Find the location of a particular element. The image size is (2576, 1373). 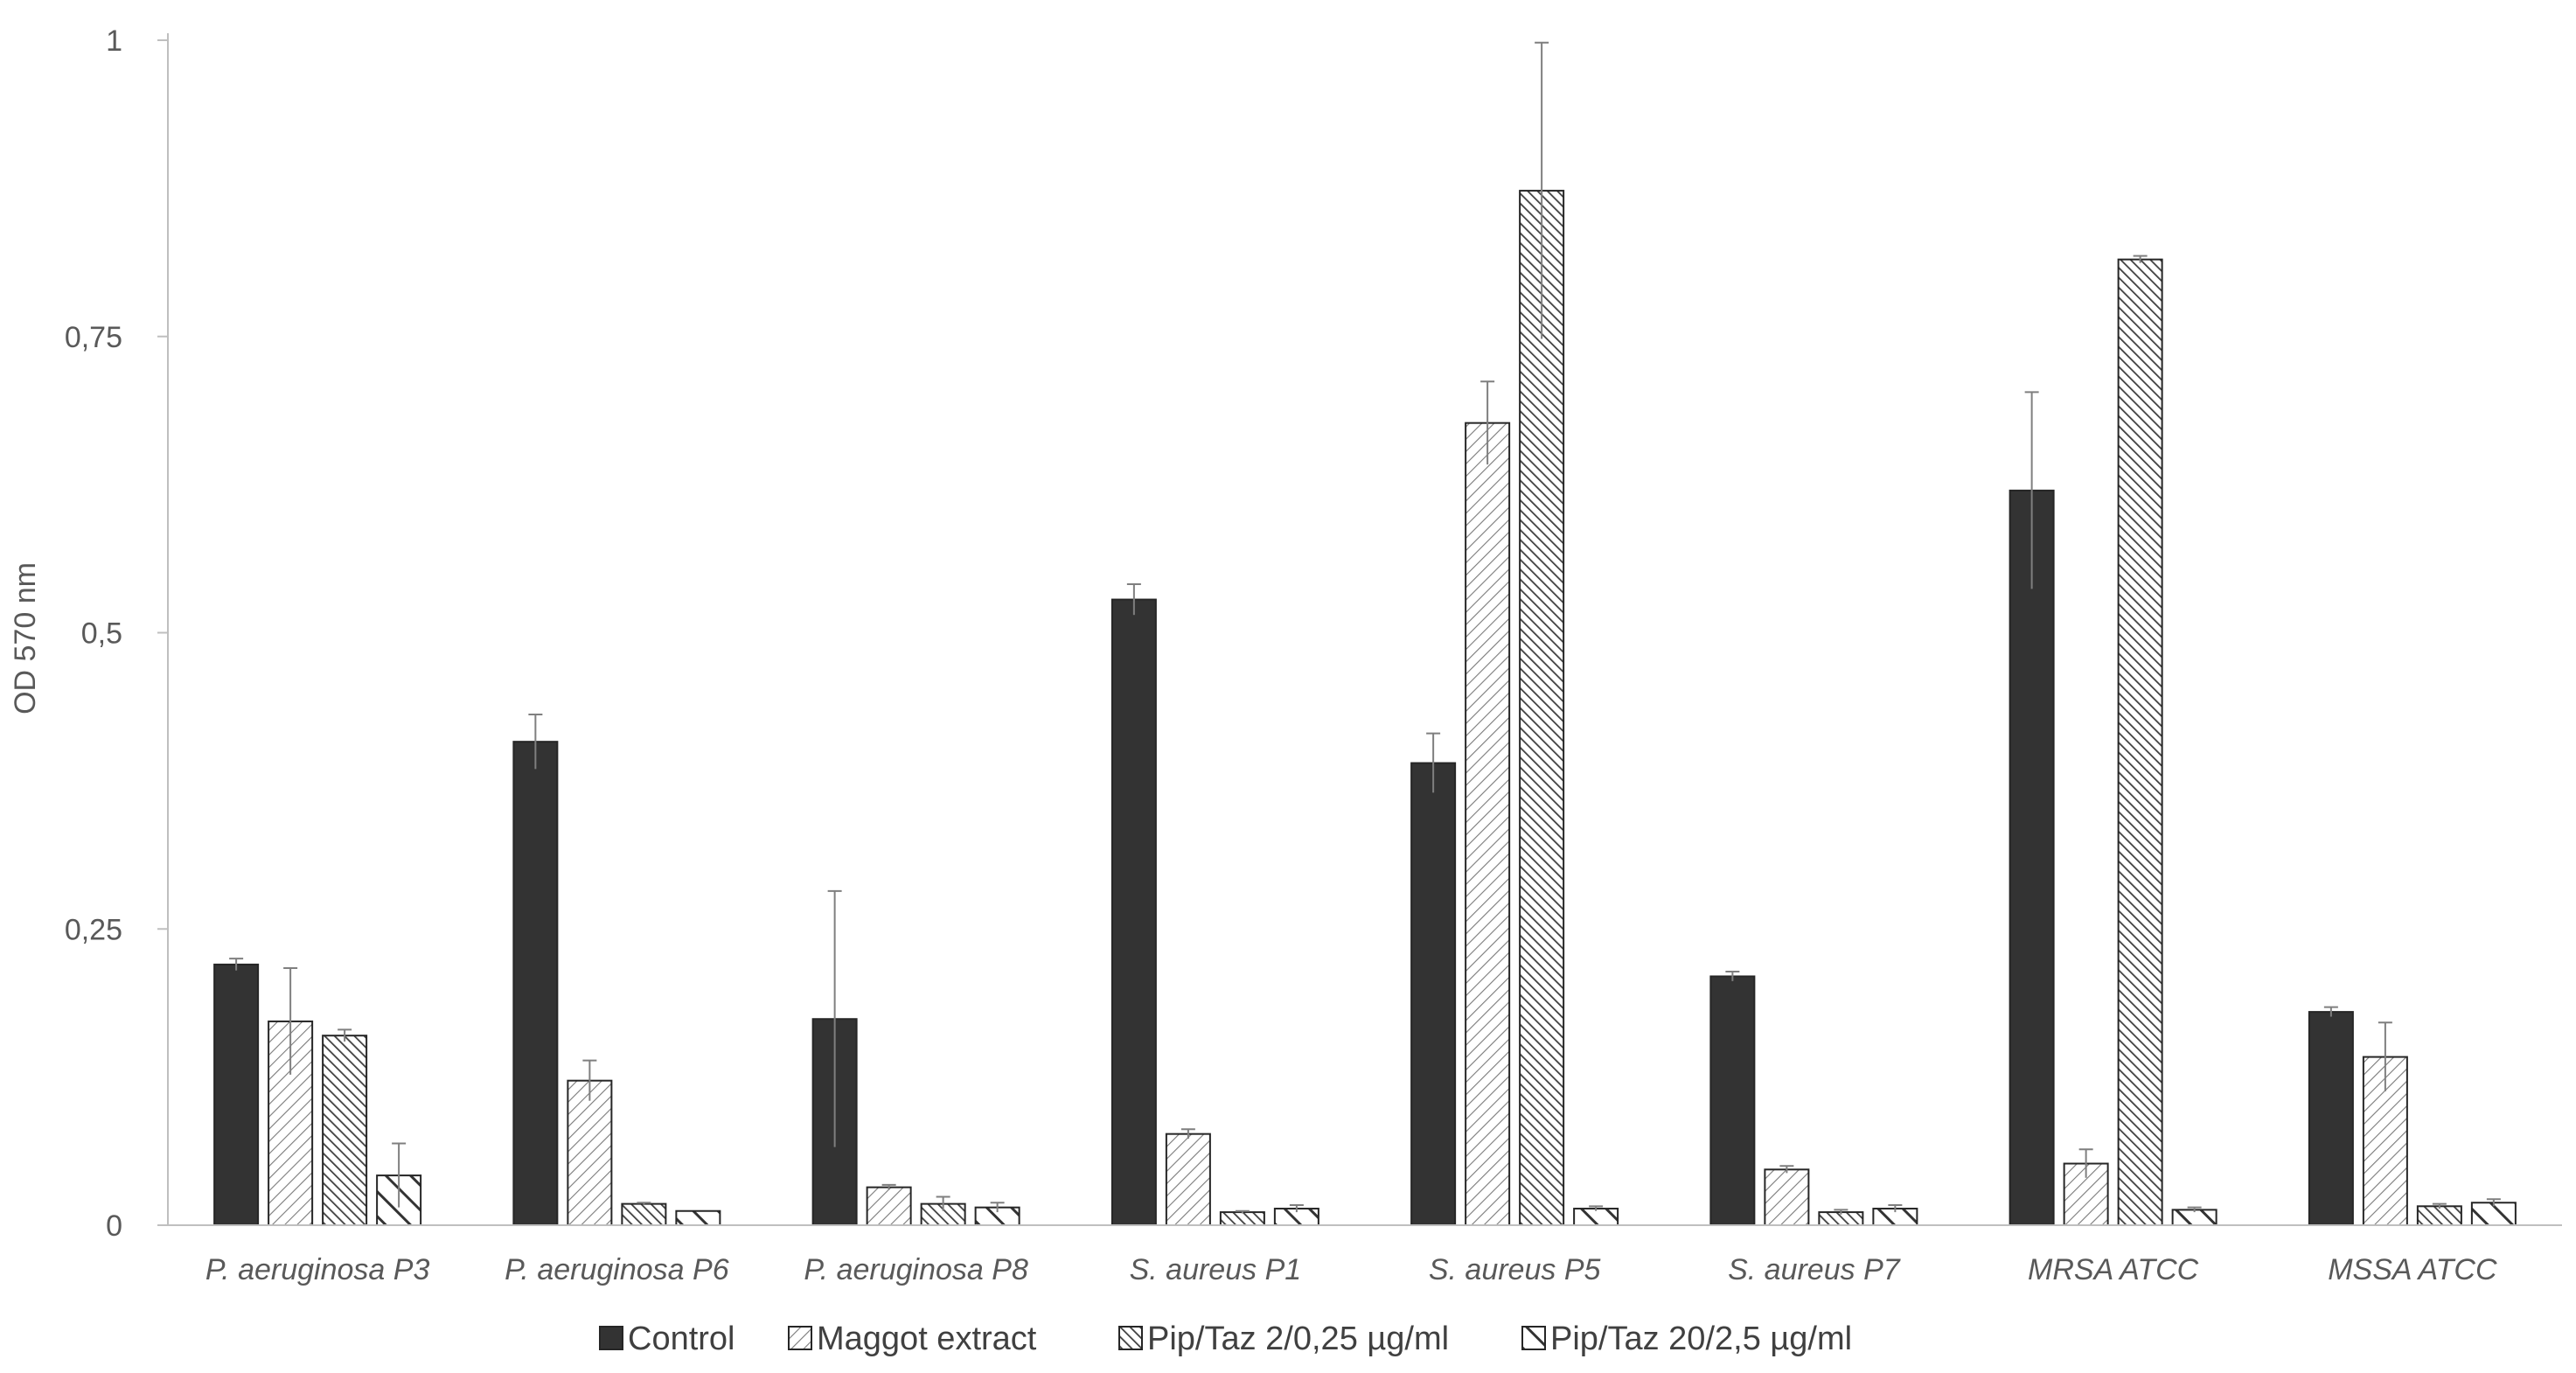

category-label: P. aeruginosa P8 is located at coordinates (916, 1269).